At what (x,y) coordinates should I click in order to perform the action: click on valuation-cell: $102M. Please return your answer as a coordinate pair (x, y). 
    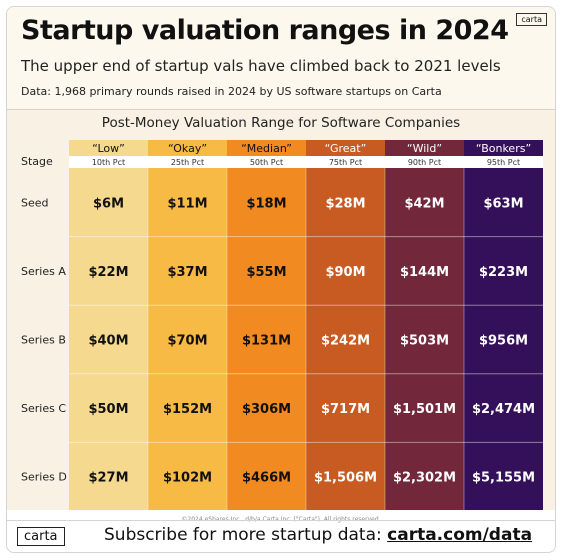
    Looking at the image, I should click on (187, 478).